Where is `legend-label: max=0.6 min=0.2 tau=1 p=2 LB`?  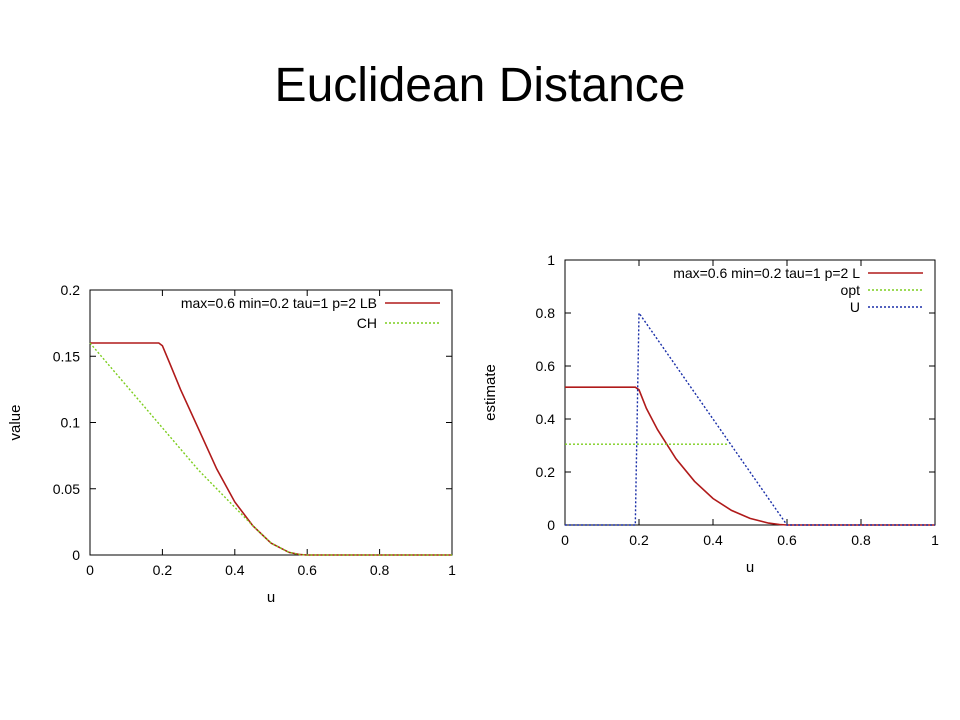 legend-label: max=0.6 min=0.2 tau=1 p=2 LB is located at coordinates (279, 303).